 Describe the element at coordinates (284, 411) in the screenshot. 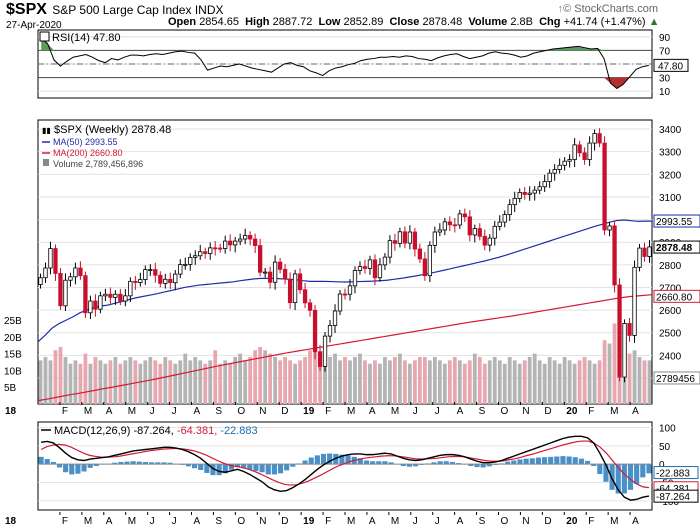

I see `price-month-label: D` at that location.